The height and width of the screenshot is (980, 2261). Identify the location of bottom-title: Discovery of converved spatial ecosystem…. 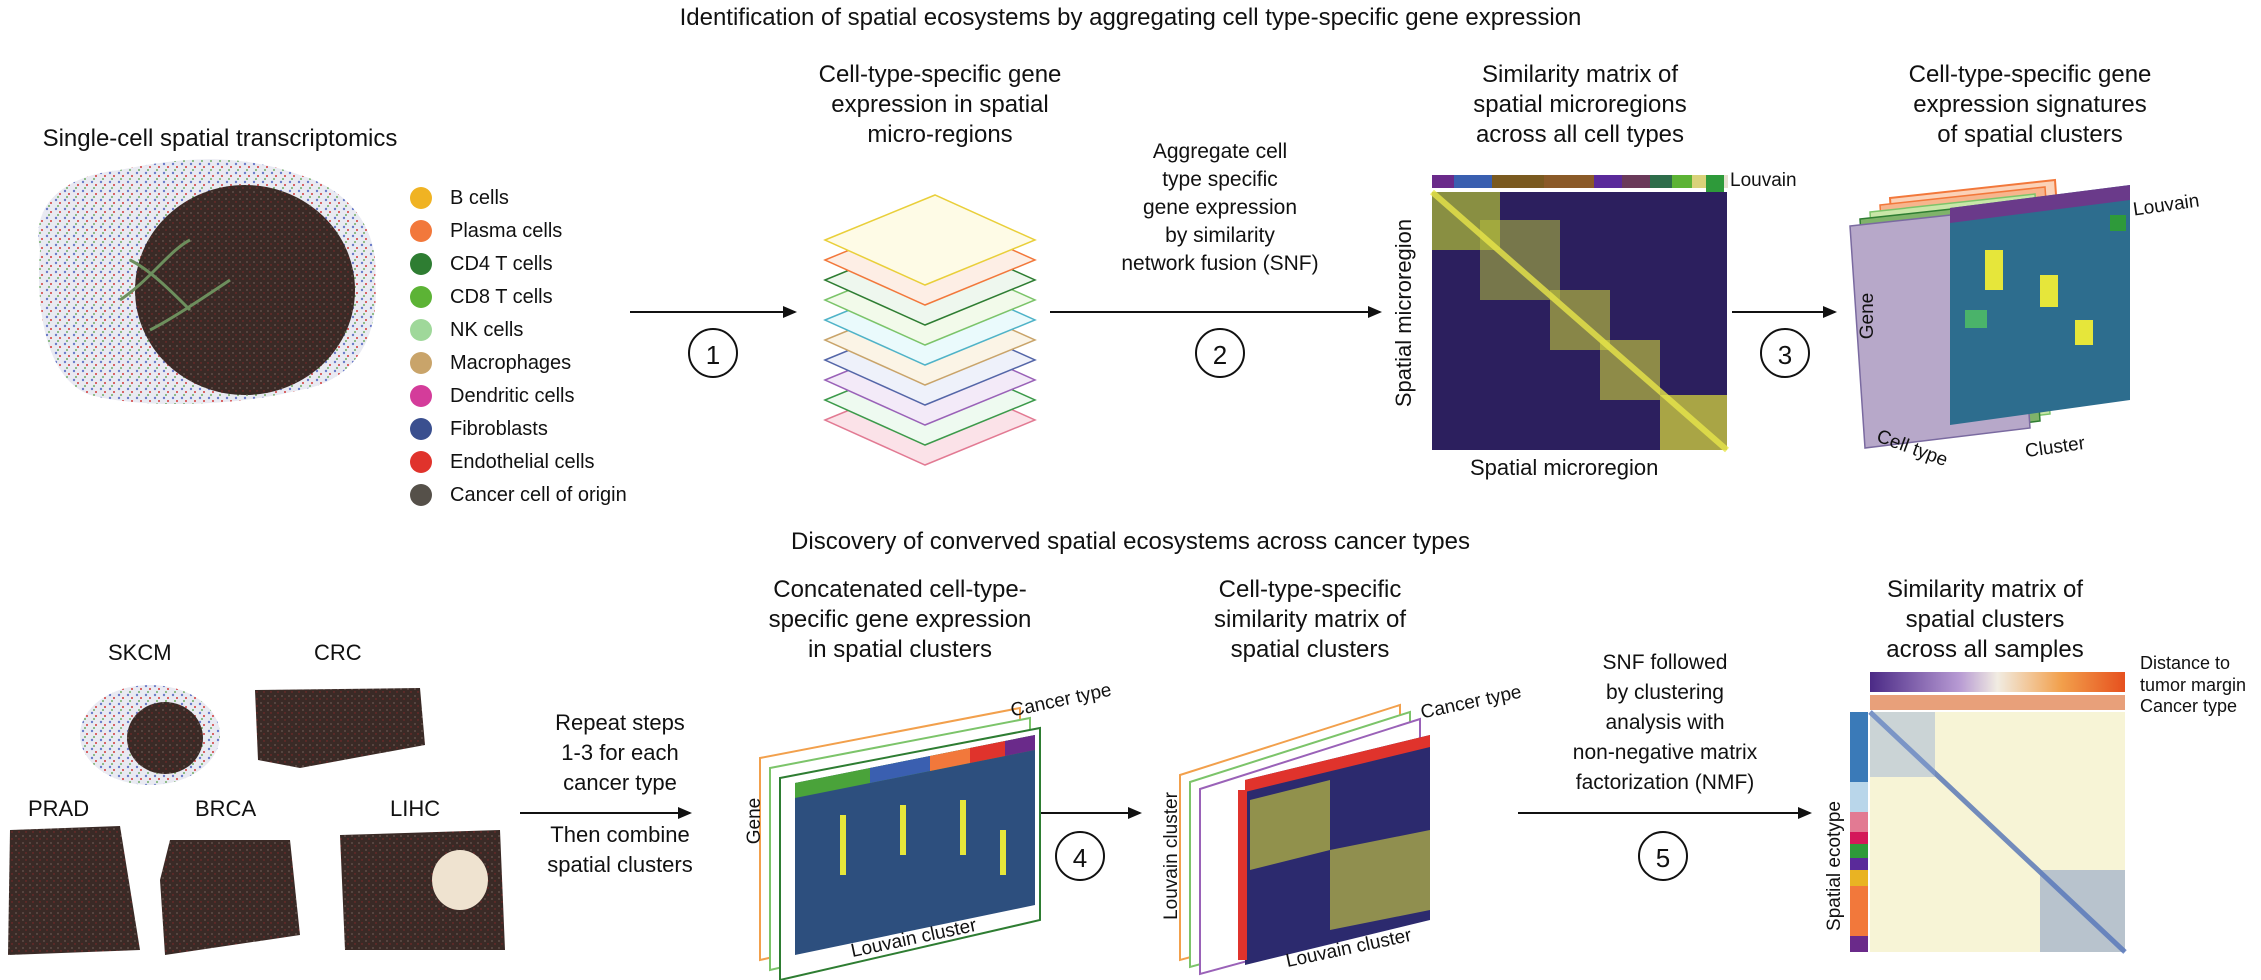
(1130, 541).